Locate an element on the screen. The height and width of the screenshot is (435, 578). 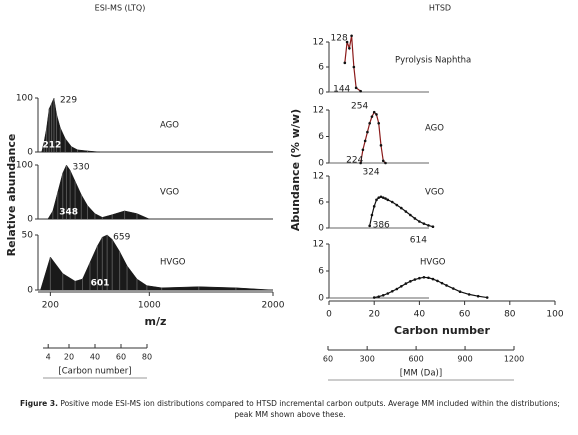
chart-title: ESI-MS (LTQ) is located at coordinates (120, 8).